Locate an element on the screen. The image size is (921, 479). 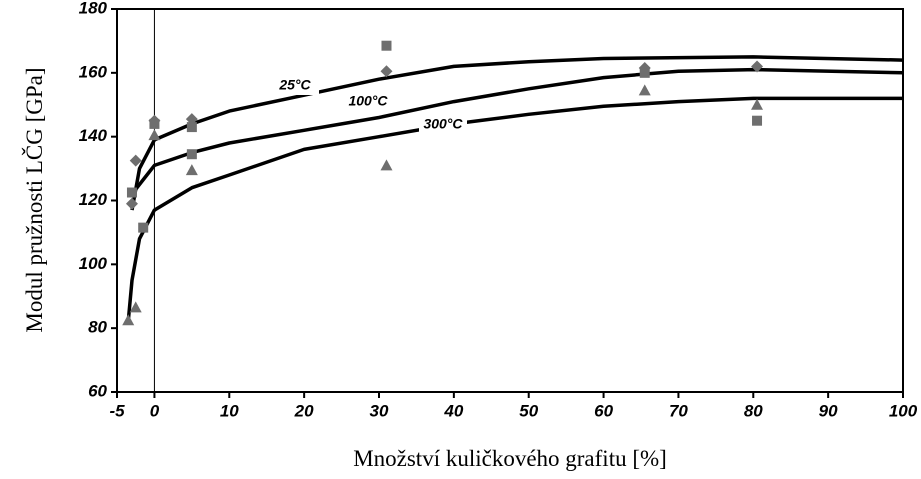
y-tick-label: 140 is located at coordinates (93, 135).